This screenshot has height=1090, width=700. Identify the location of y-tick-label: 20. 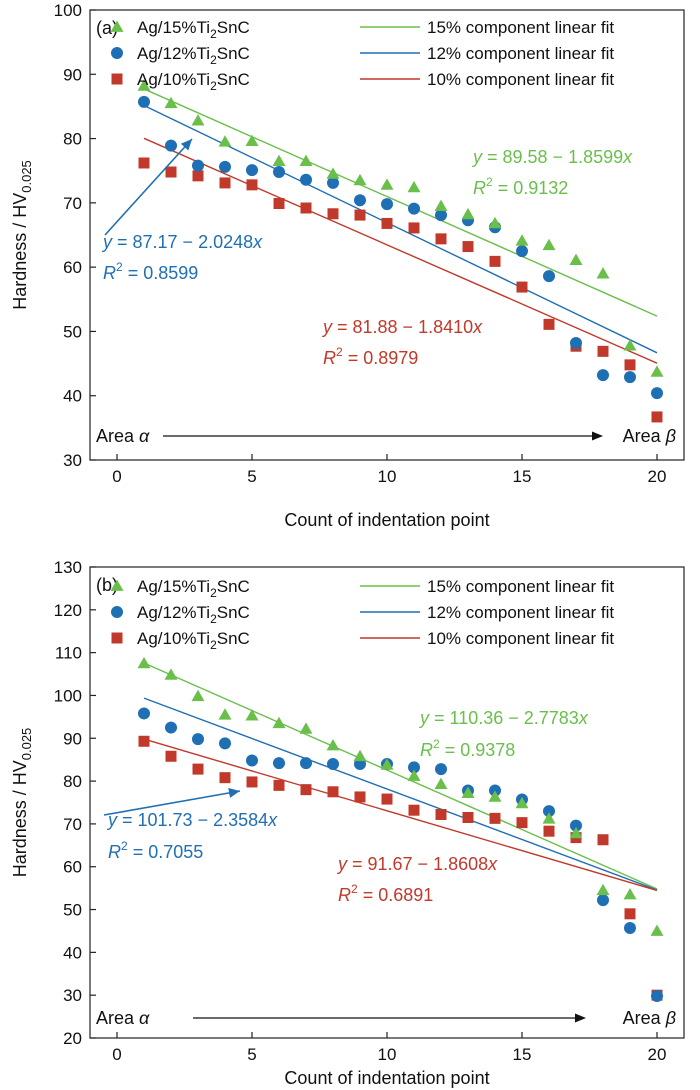
(72, 1038).